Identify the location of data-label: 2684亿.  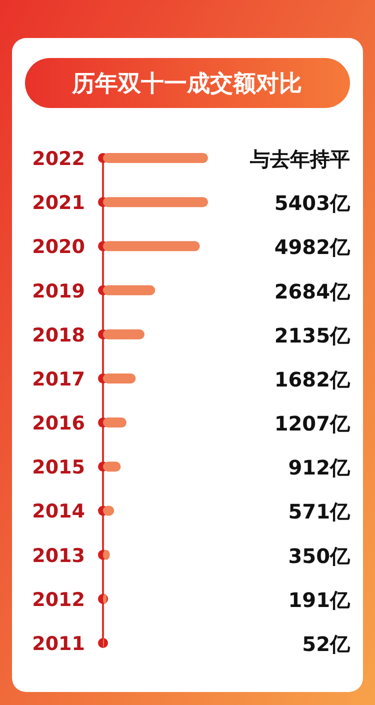
(312, 291).